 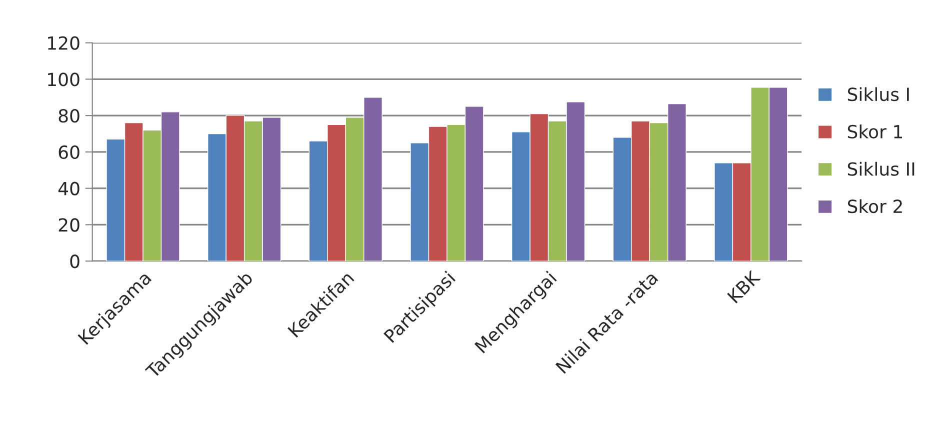 What do you see at coordinates (75, 261) in the screenshot?
I see `y-tick-label: 0` at bounding box center [75, 261].